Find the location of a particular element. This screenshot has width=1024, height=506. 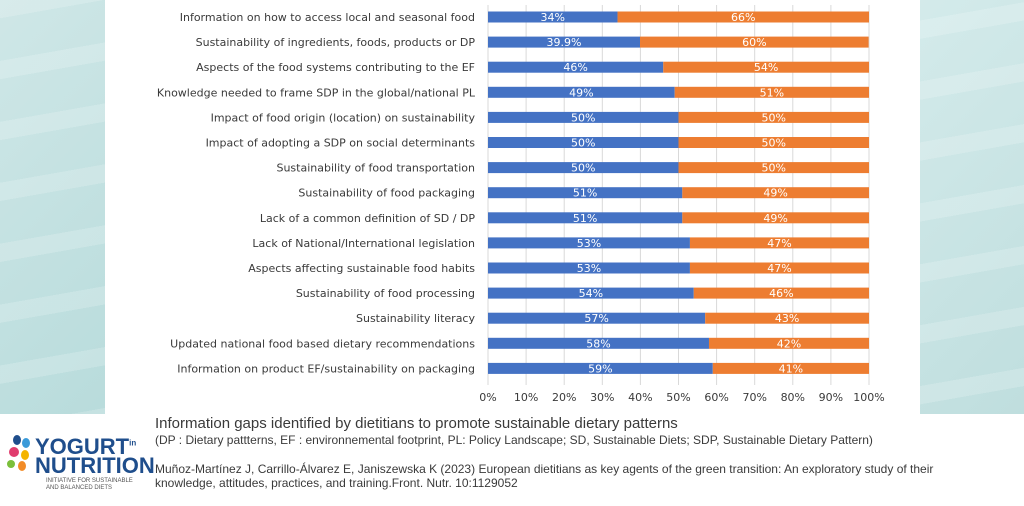

data-label: 59% is located at coordinates (600, 368).